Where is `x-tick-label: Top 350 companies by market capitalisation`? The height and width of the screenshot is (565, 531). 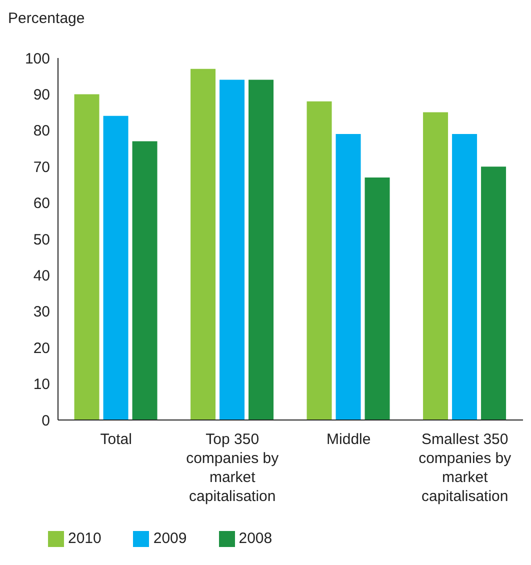 x-tick-label: Top 350 companies by market capitalisation is located at coordinates (233, 467).